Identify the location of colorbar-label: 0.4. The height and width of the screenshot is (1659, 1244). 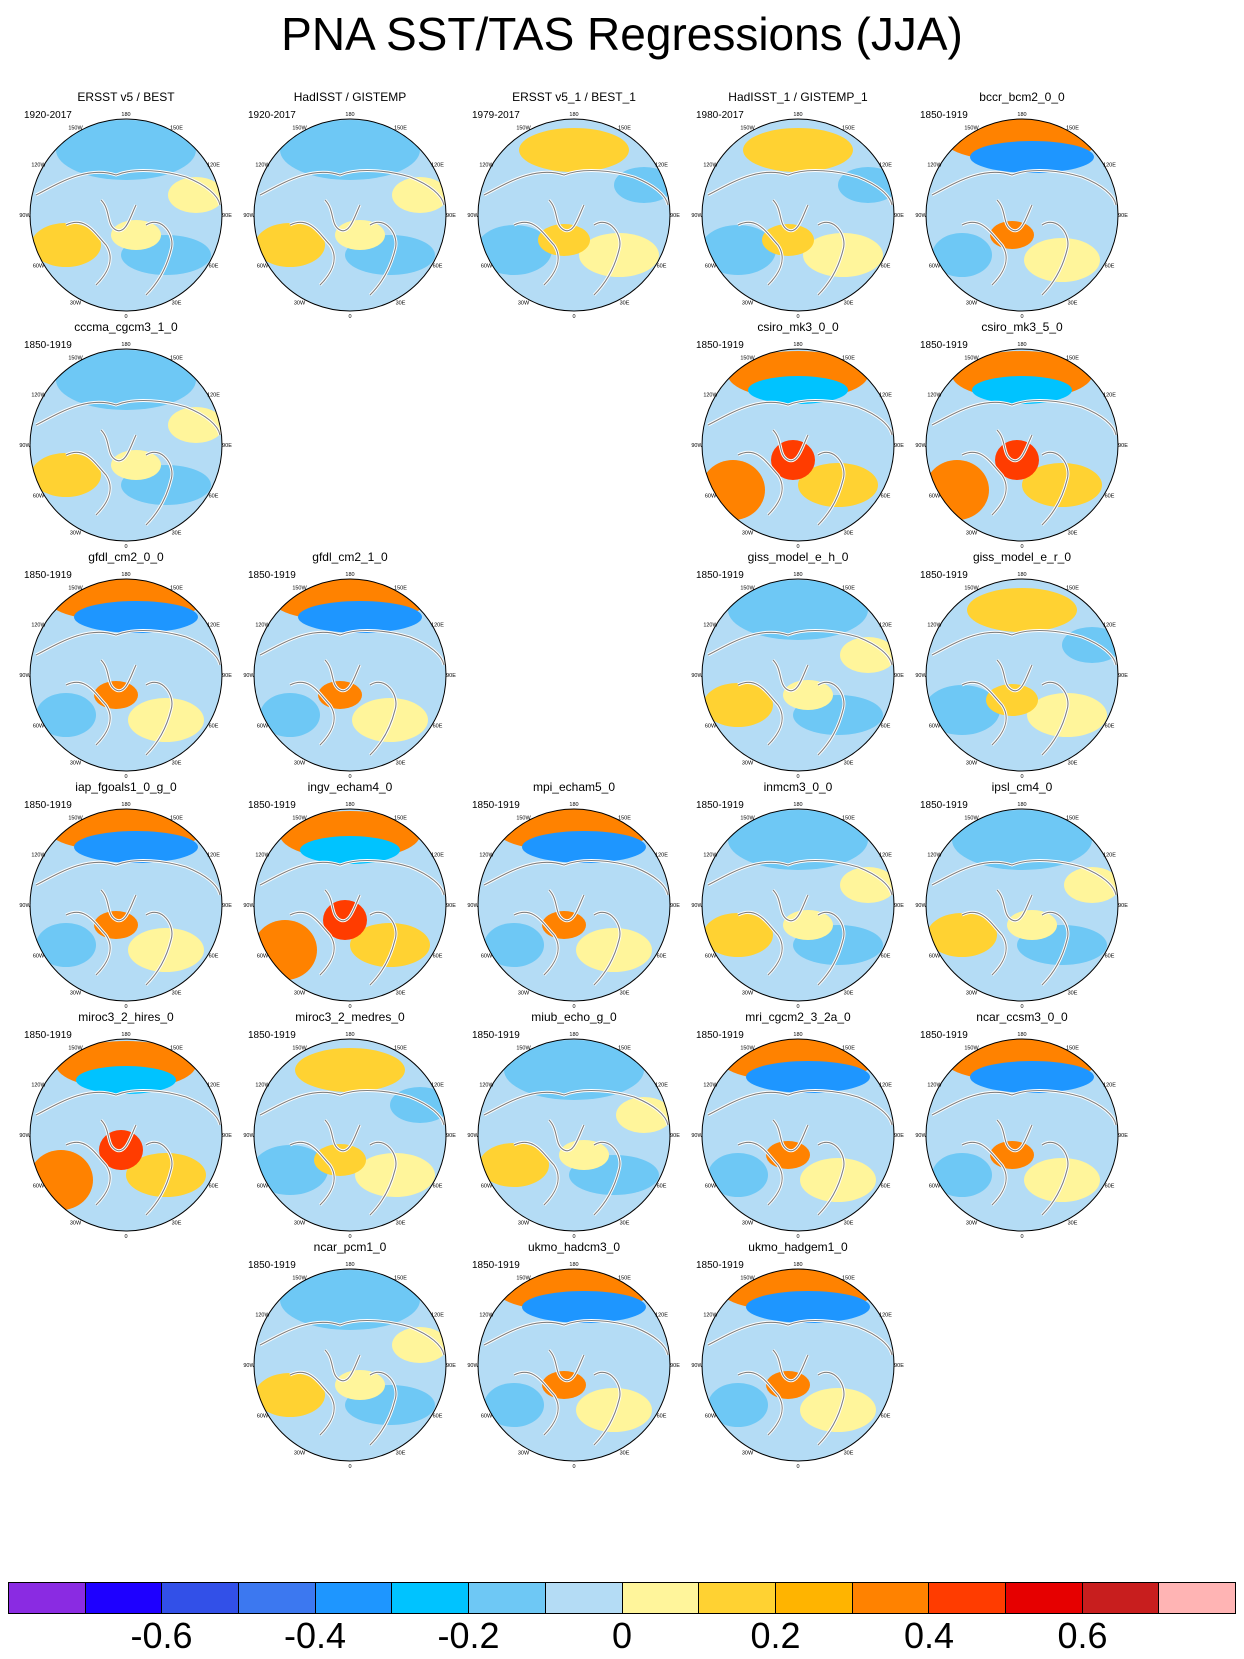
(929, 1635).